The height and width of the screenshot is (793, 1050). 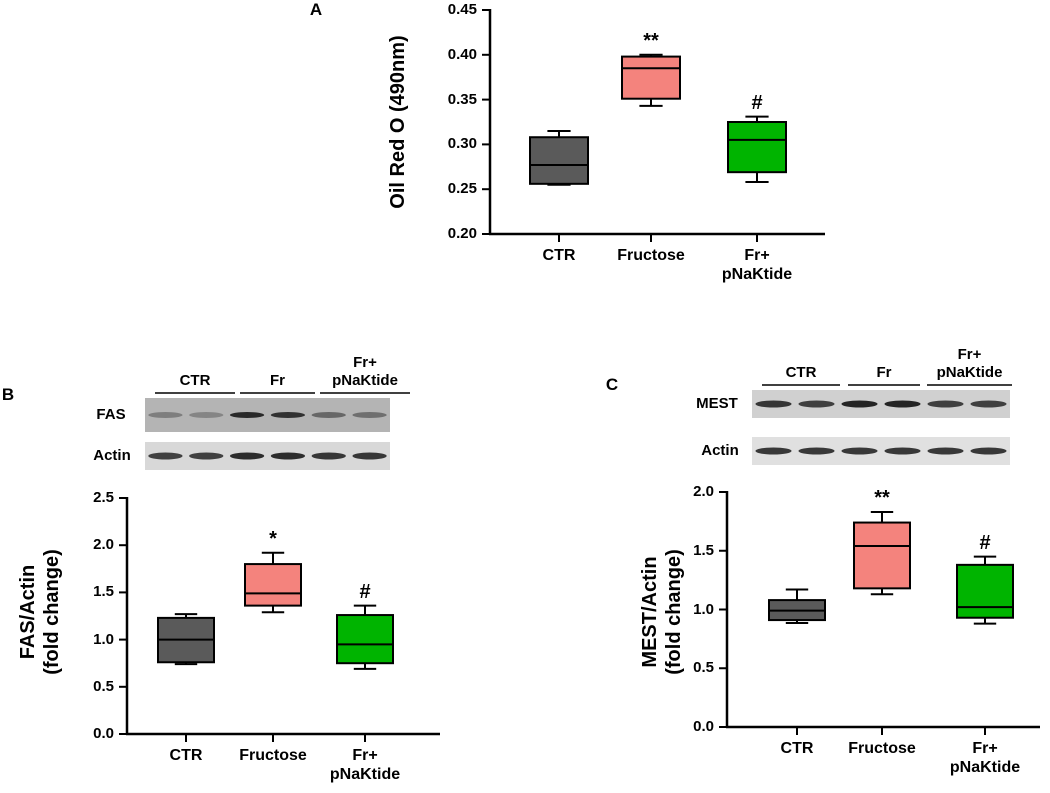 I want to click on y-tick-label: 0.40, so click(x=462, y=54).